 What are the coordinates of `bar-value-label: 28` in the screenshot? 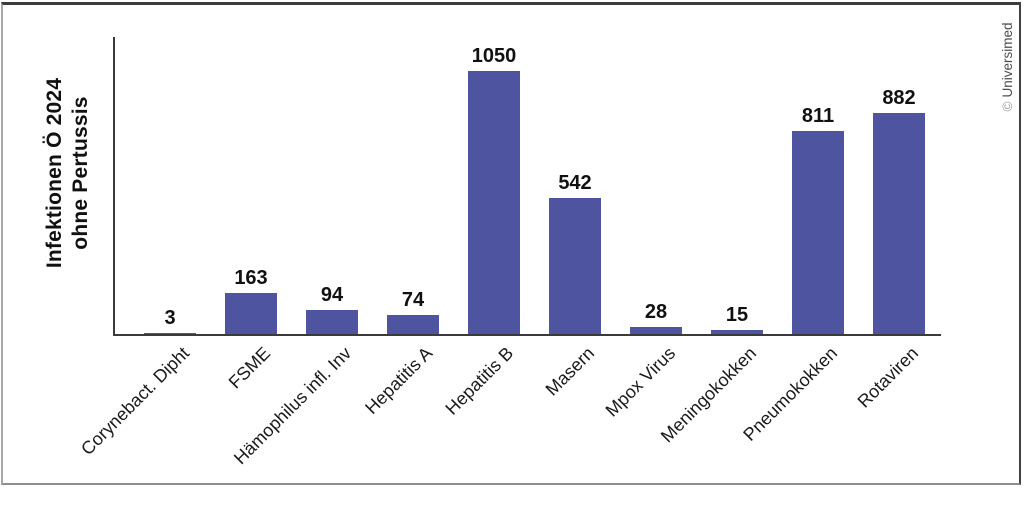 It's located at (656, 312).